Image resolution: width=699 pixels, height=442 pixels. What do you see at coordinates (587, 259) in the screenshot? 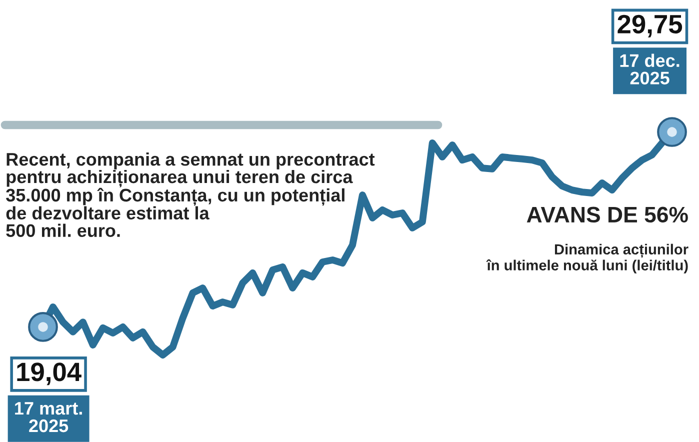
I see `text: Dinamica acțiunilor în ultimele nouă luni (lei/titlu)` at bounding box center [587, 259].